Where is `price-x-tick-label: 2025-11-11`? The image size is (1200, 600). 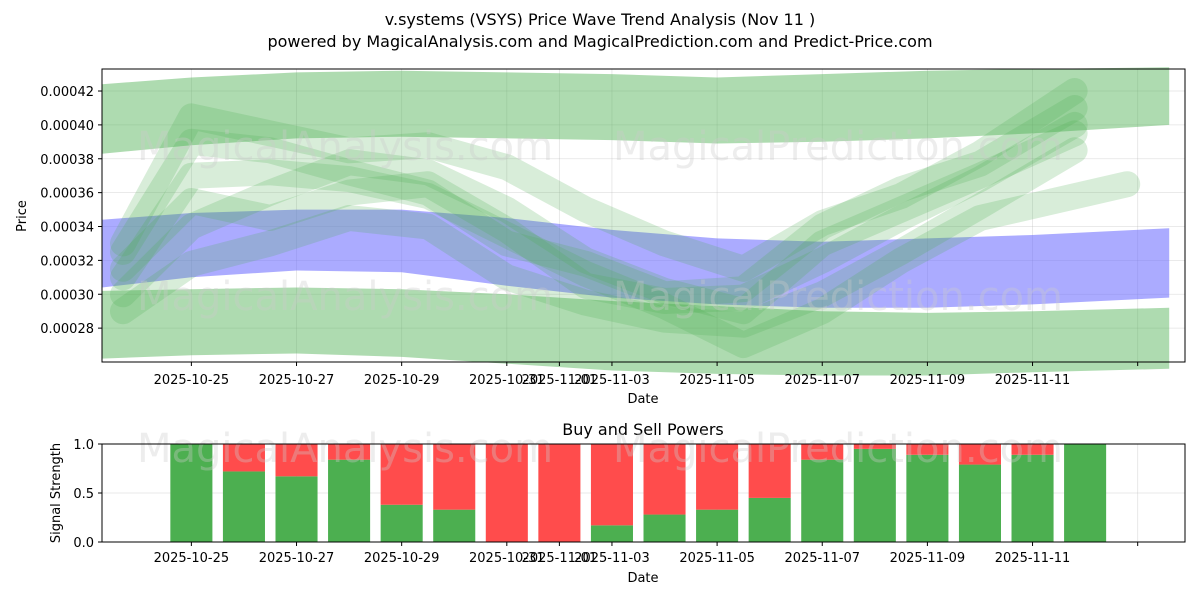
price-x-tick-label: 2025-11-11 is located at coordinates (1033, 380).